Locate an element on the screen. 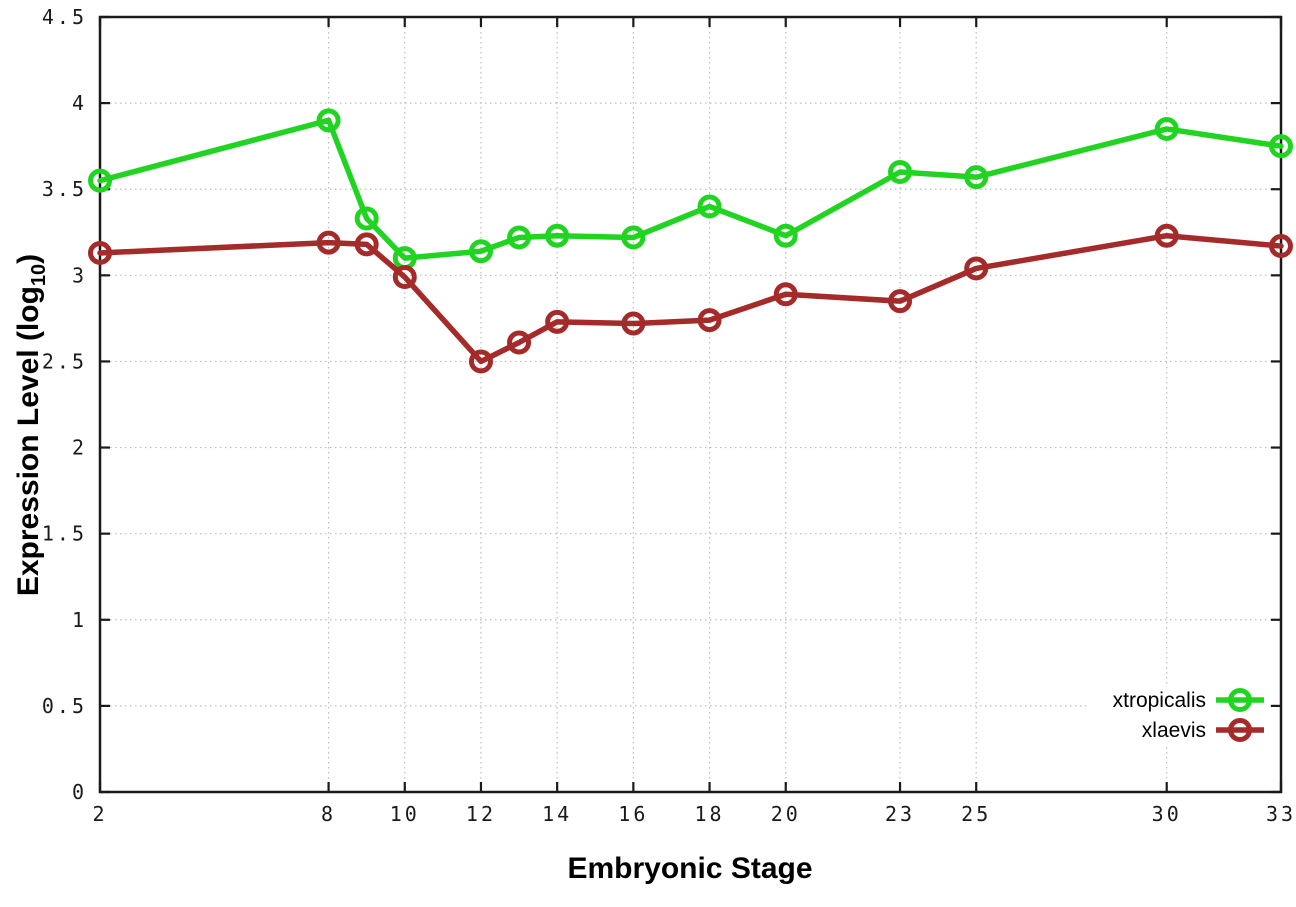 This screenshot has width=1296, height=907. y-axis-title: Expression Level (log10) is located at coordinates (31, 425).